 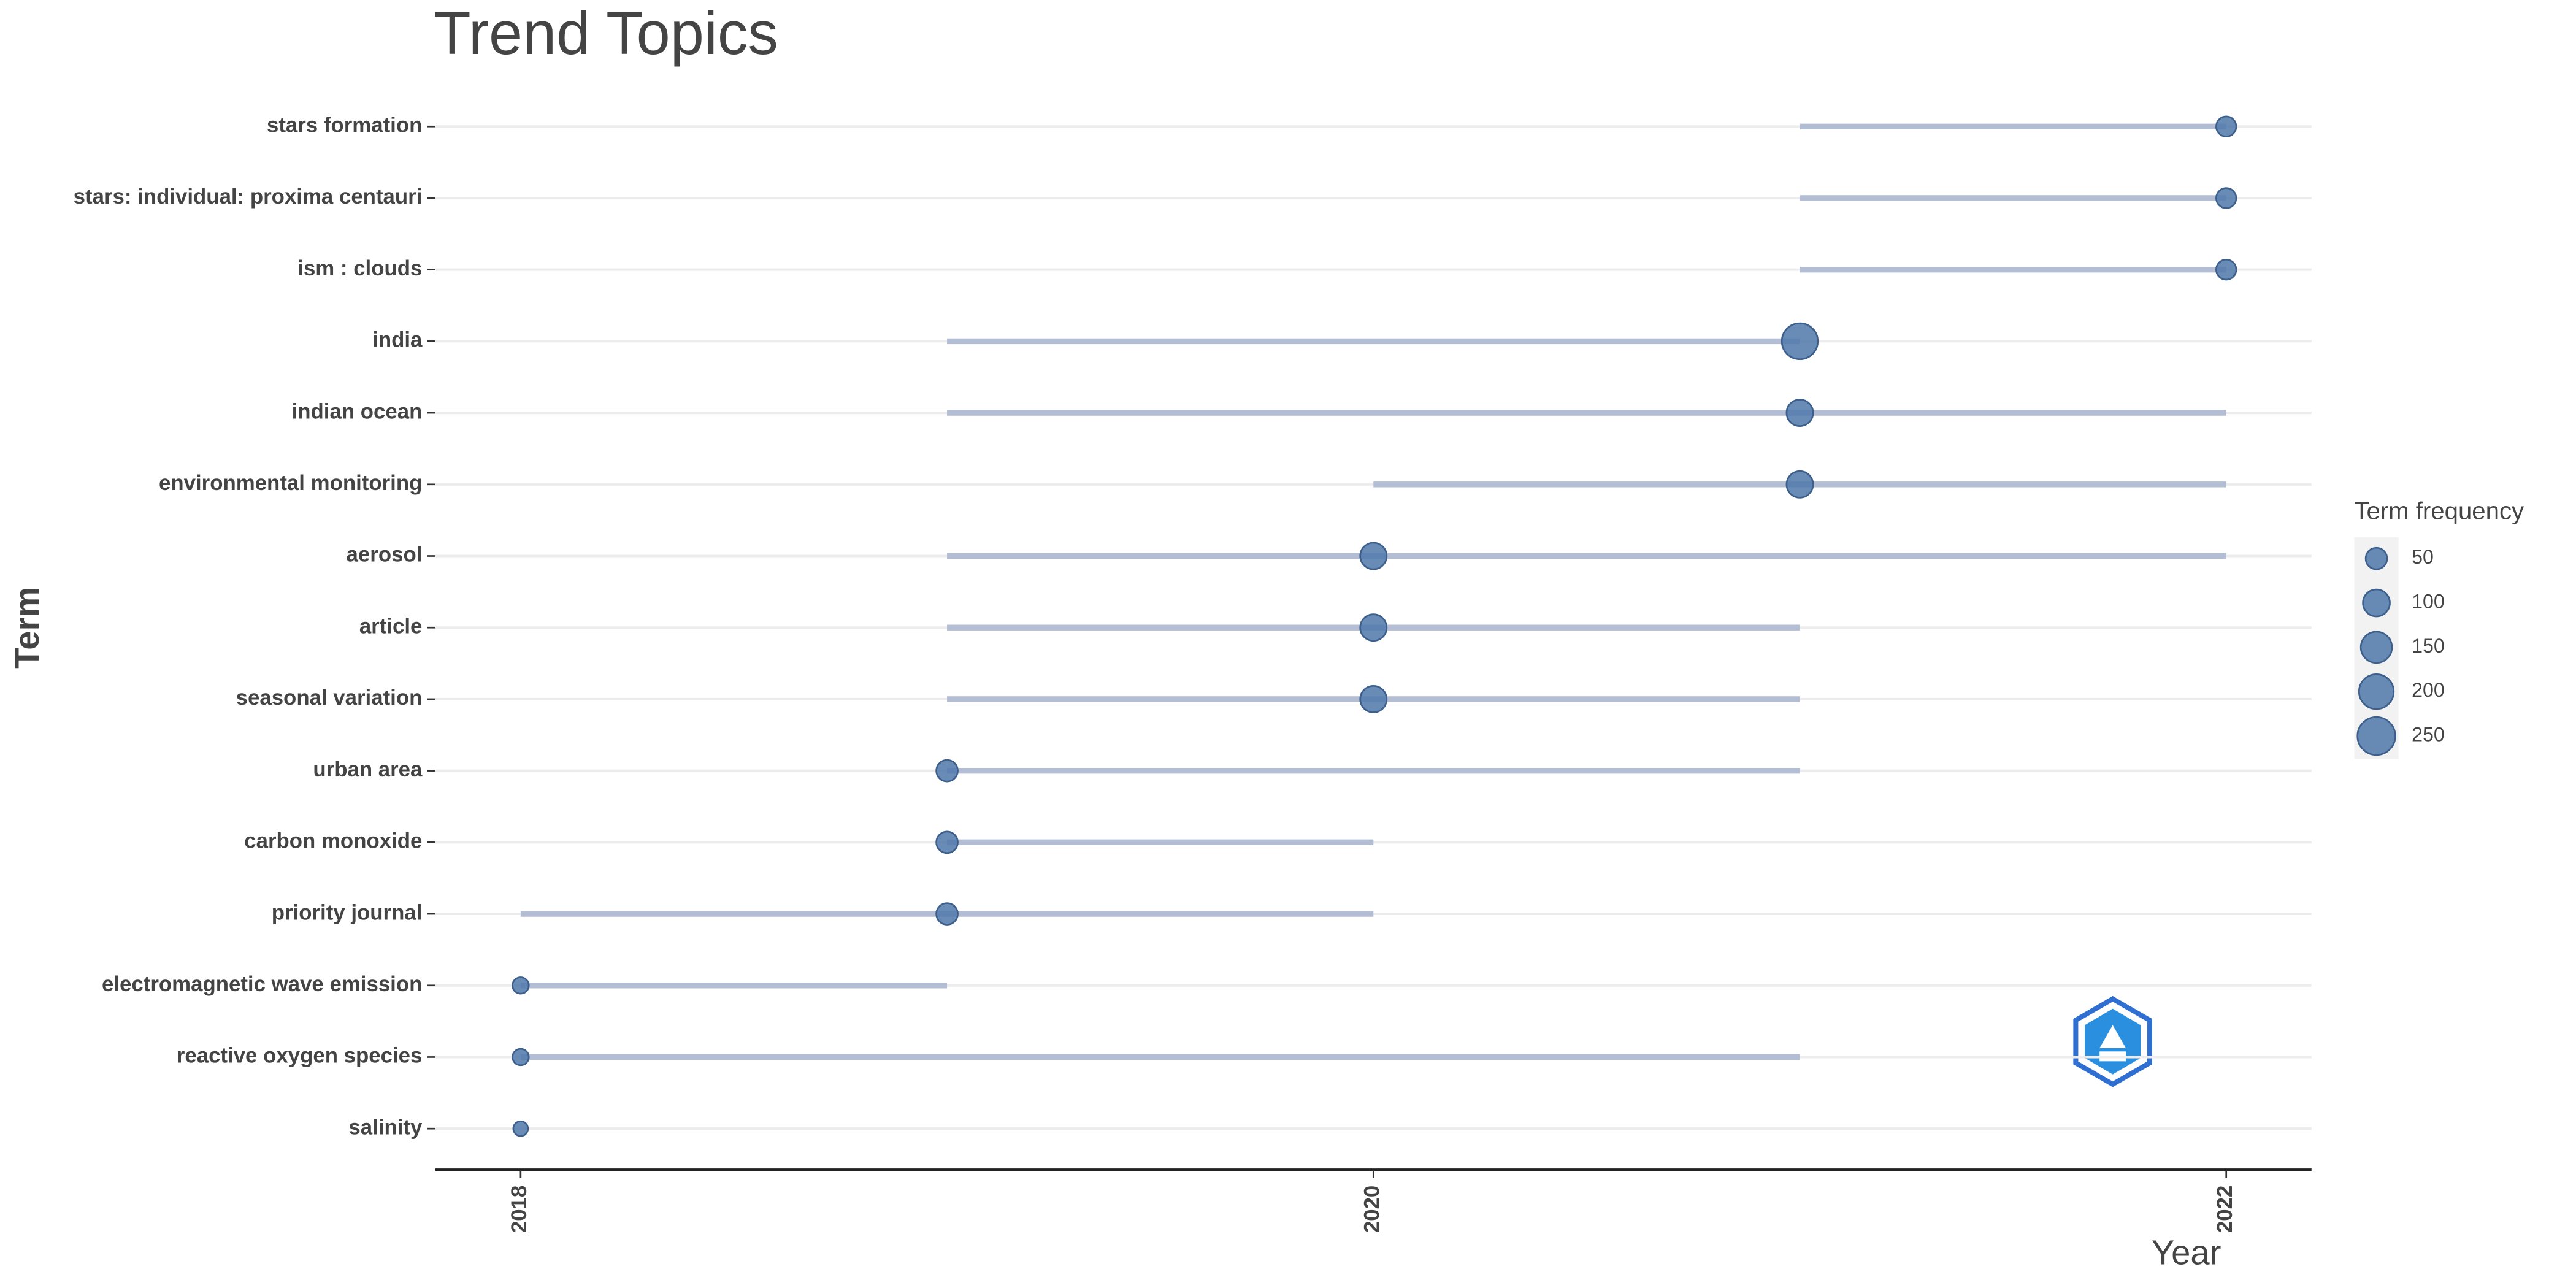 I want to click on y-tick-label: priority journal, so click(x=347, y=912).